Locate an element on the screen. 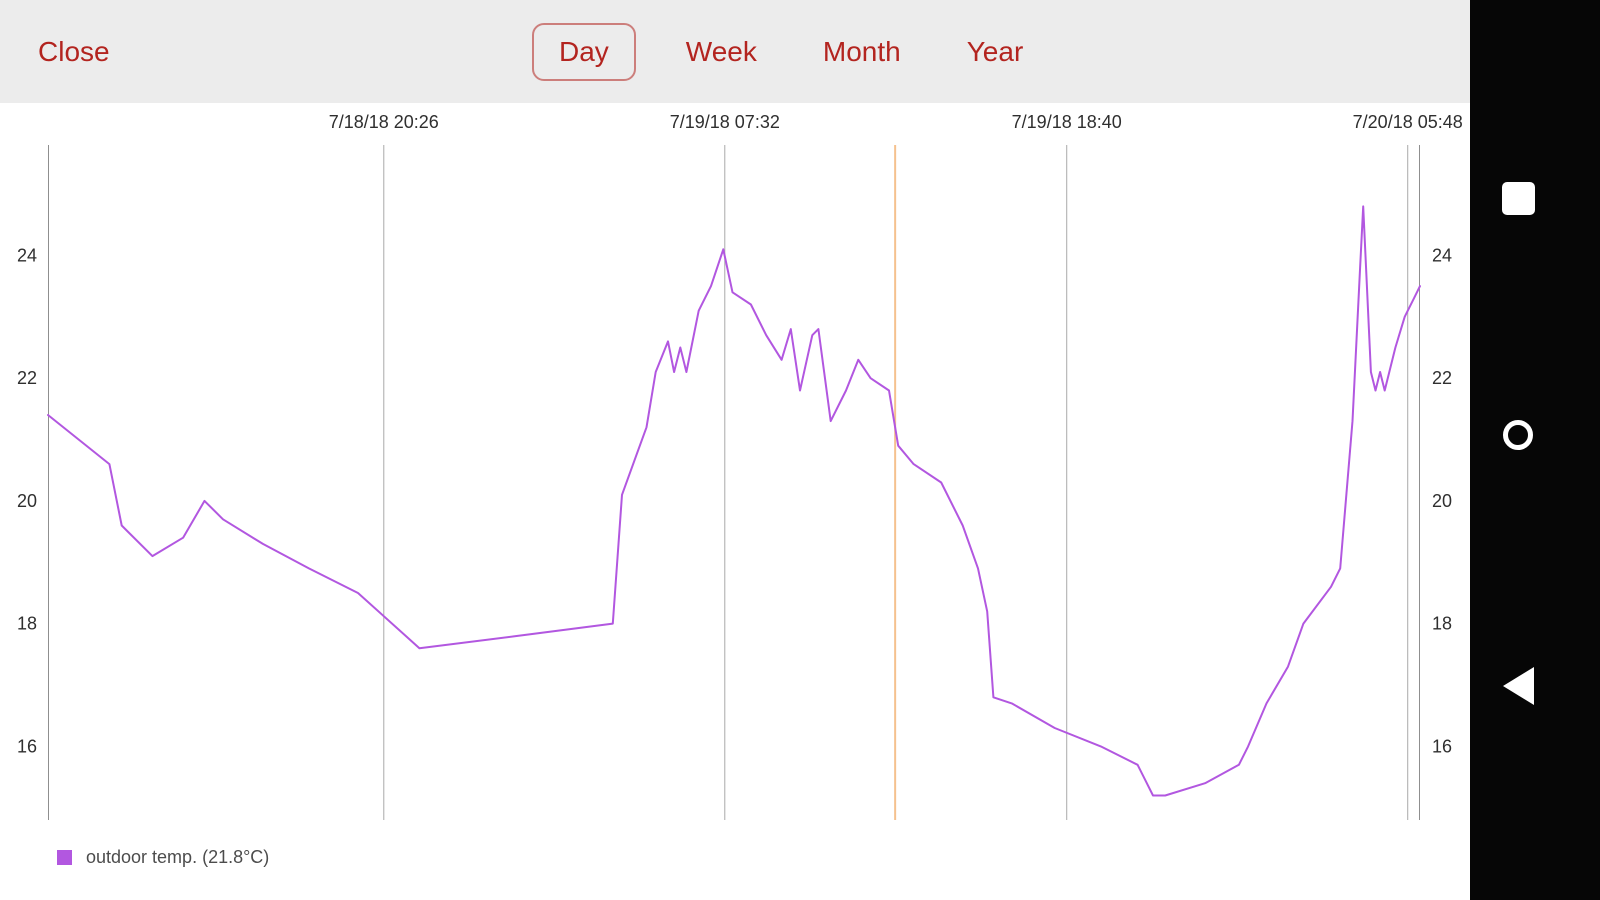  svg-text: 7/18/18 20:26 is located at coordinates (384, 122).